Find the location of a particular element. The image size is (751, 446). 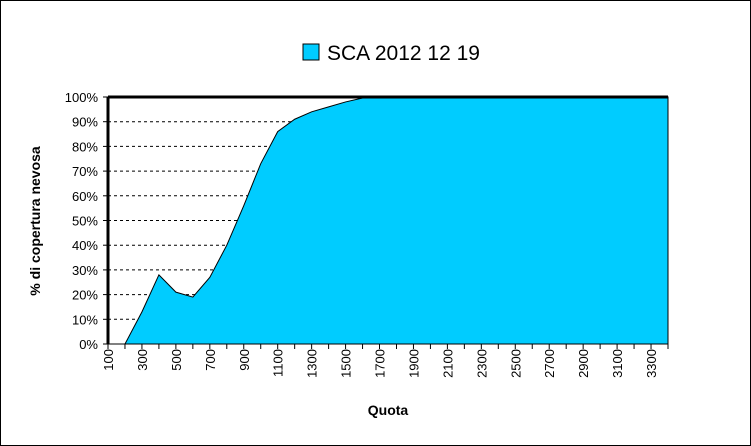

y-tick-label: 100% is located at coordinates (82, 97).